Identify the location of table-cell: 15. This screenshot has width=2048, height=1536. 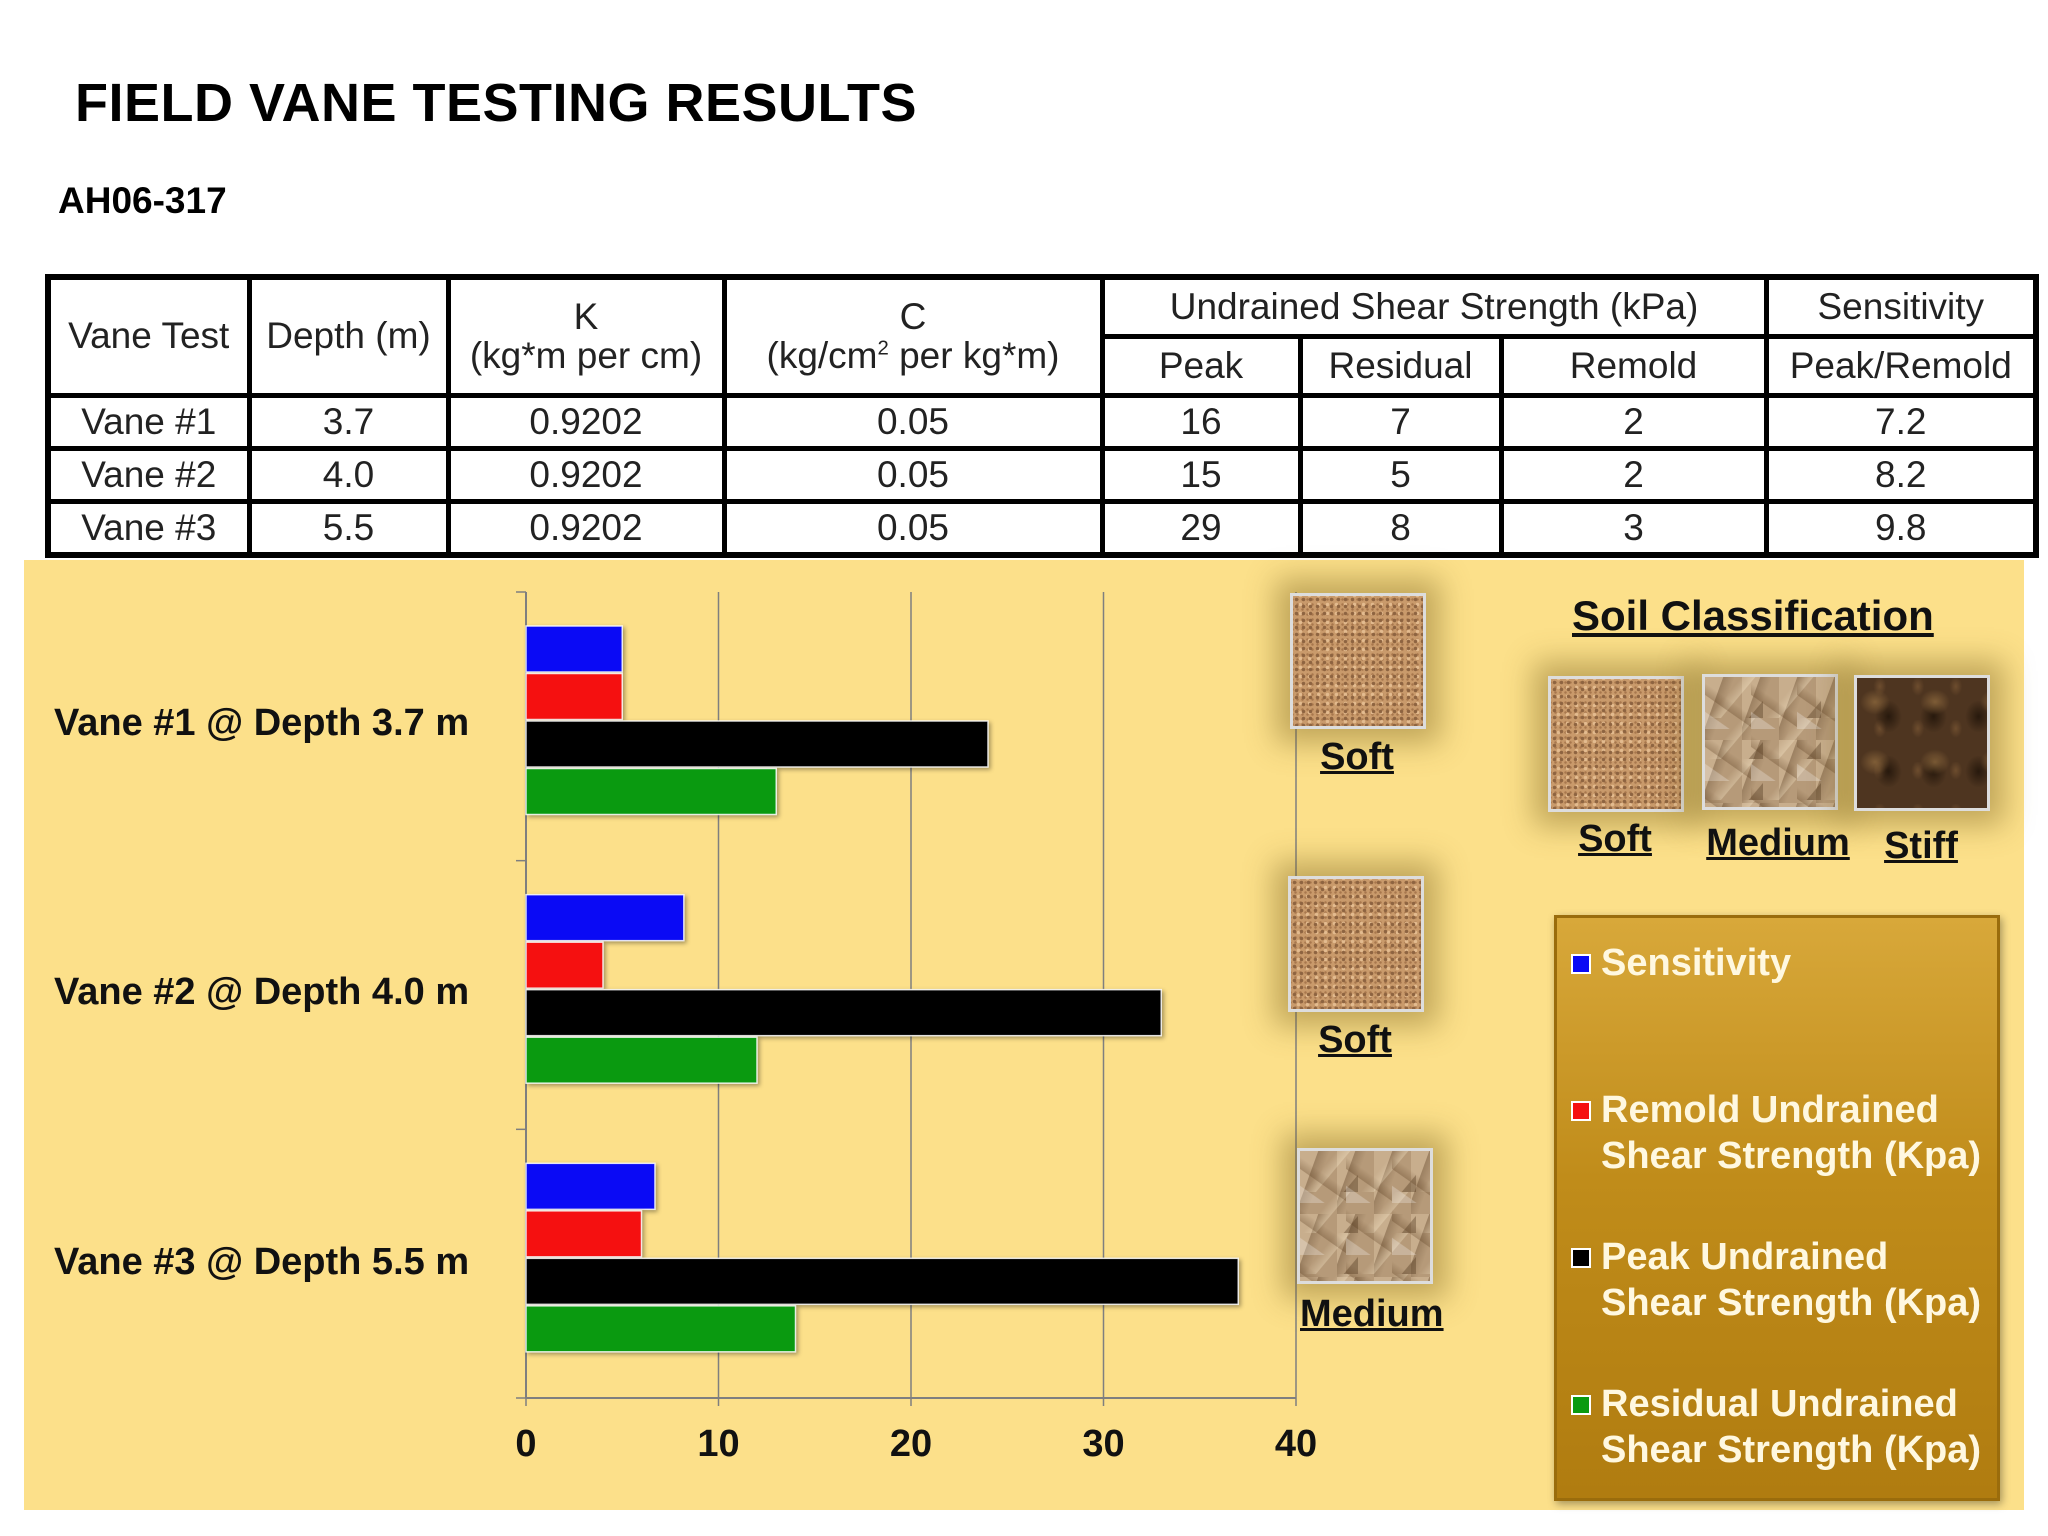
(1201, 475).